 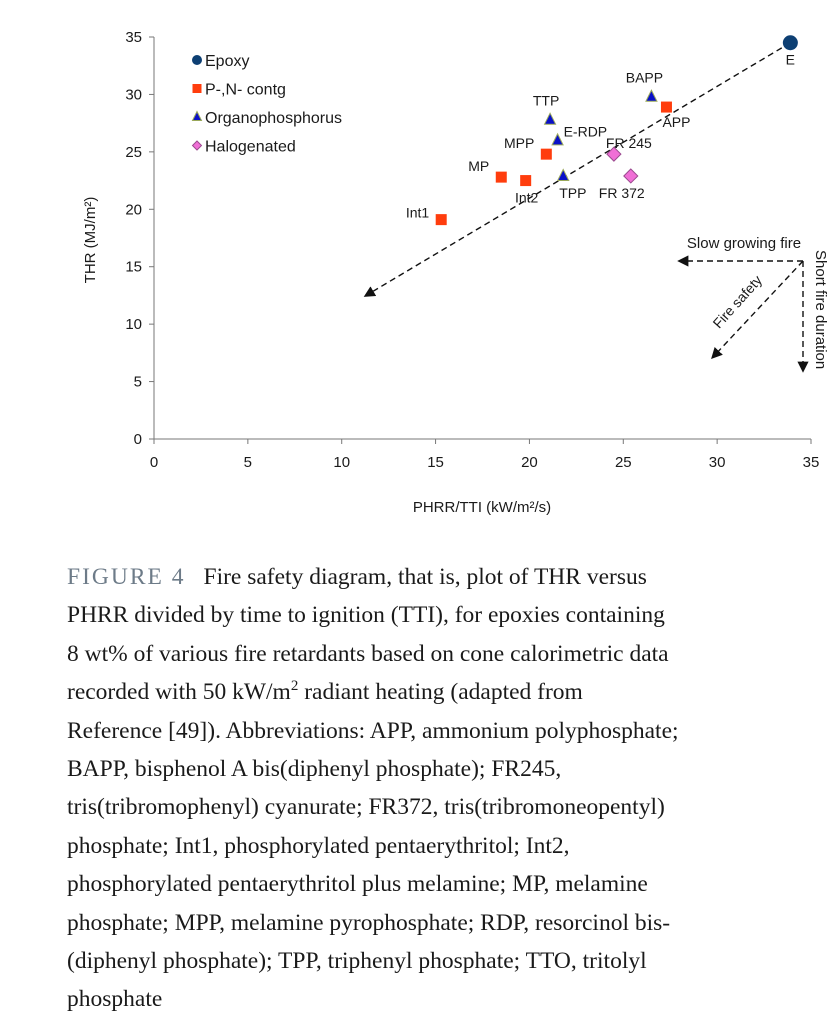 What do you see at coordinates (820, 309) in the screenshot?
I see `short-duration-label: Short fire duration` at bounding box center [820, 309].